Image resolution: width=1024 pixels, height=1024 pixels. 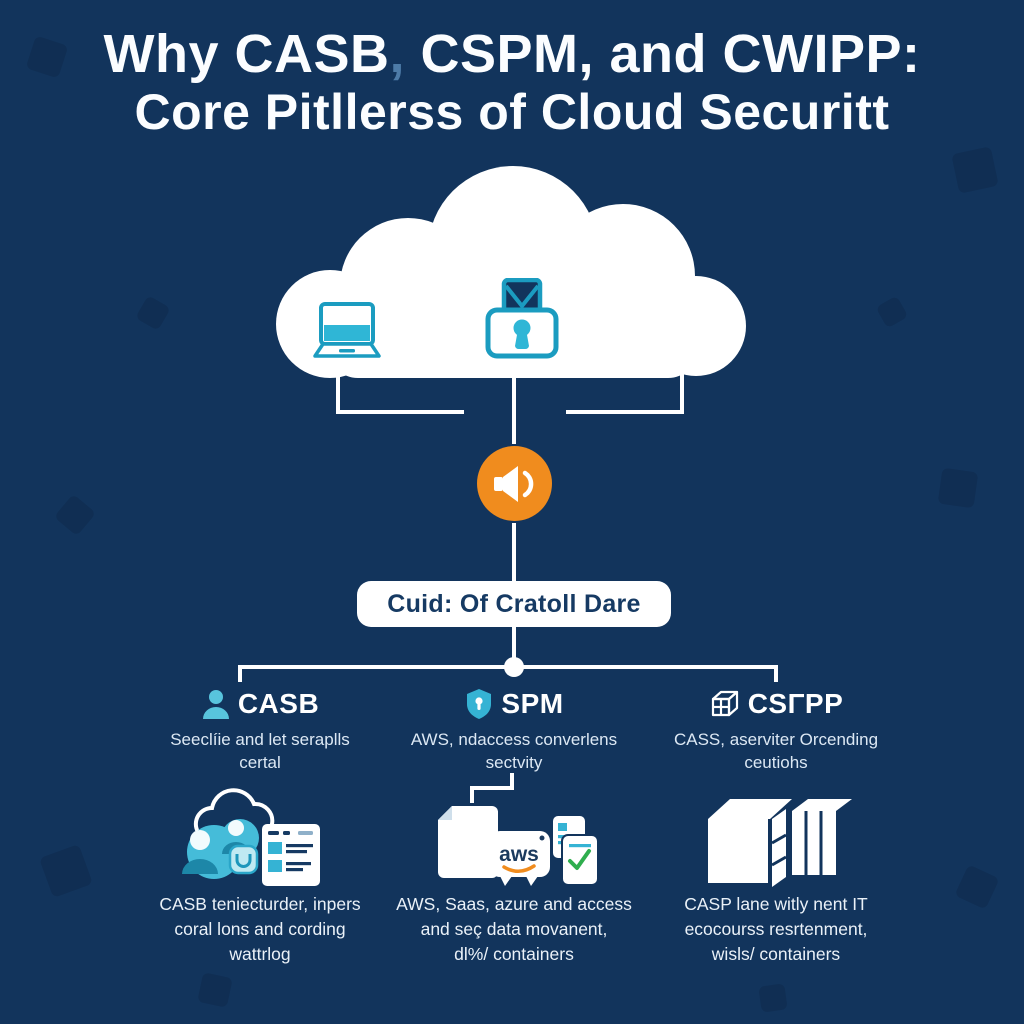 I want to click on aws-logo-bubble: aws, so click(x=520, y=858).